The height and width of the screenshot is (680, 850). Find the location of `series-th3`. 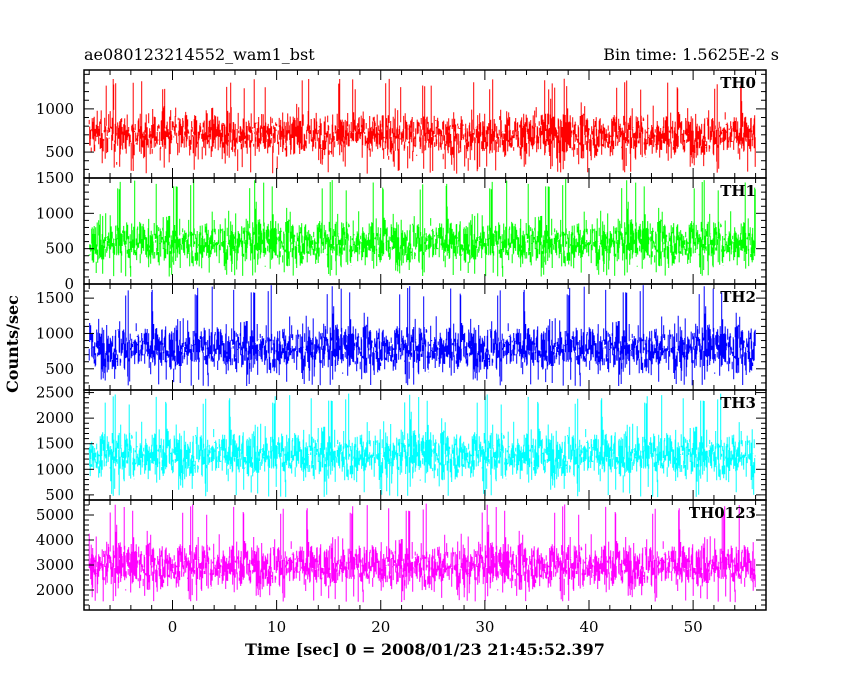

series-th3 is located at coordinates (422, 445).